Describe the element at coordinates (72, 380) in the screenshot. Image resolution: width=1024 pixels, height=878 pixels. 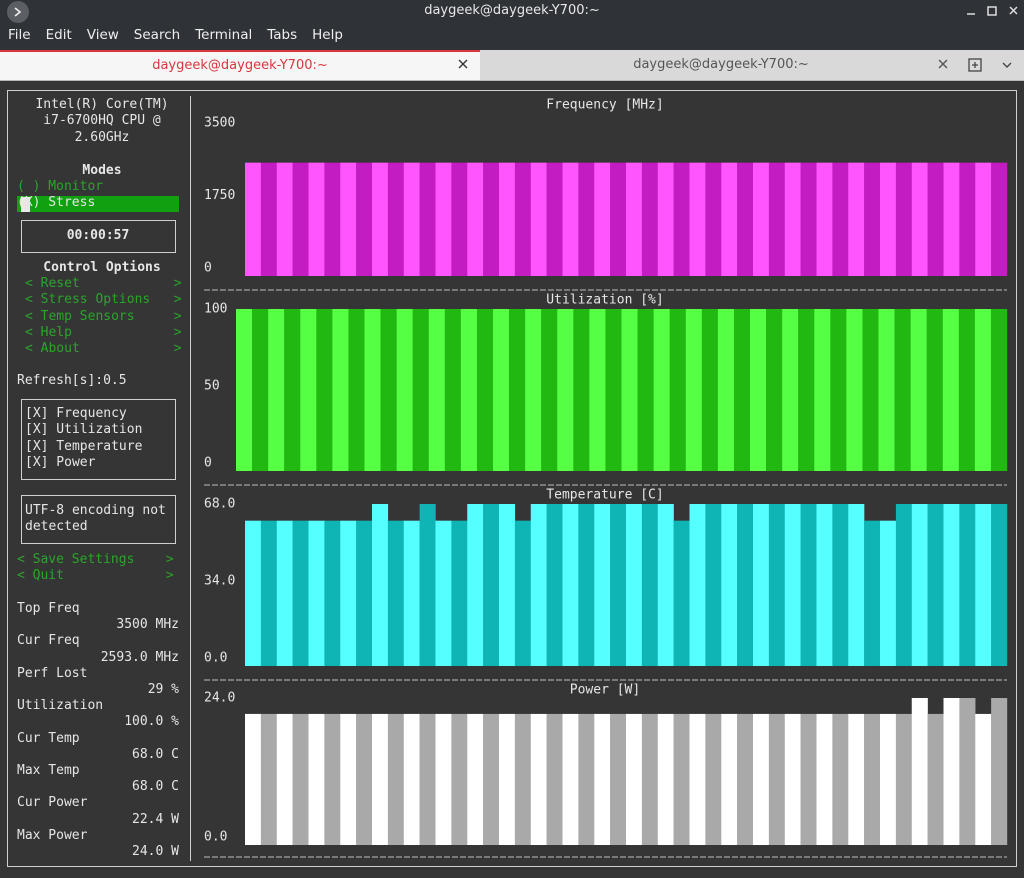
I see `refresh-rate: Refresh[s]:0.5` at that location.